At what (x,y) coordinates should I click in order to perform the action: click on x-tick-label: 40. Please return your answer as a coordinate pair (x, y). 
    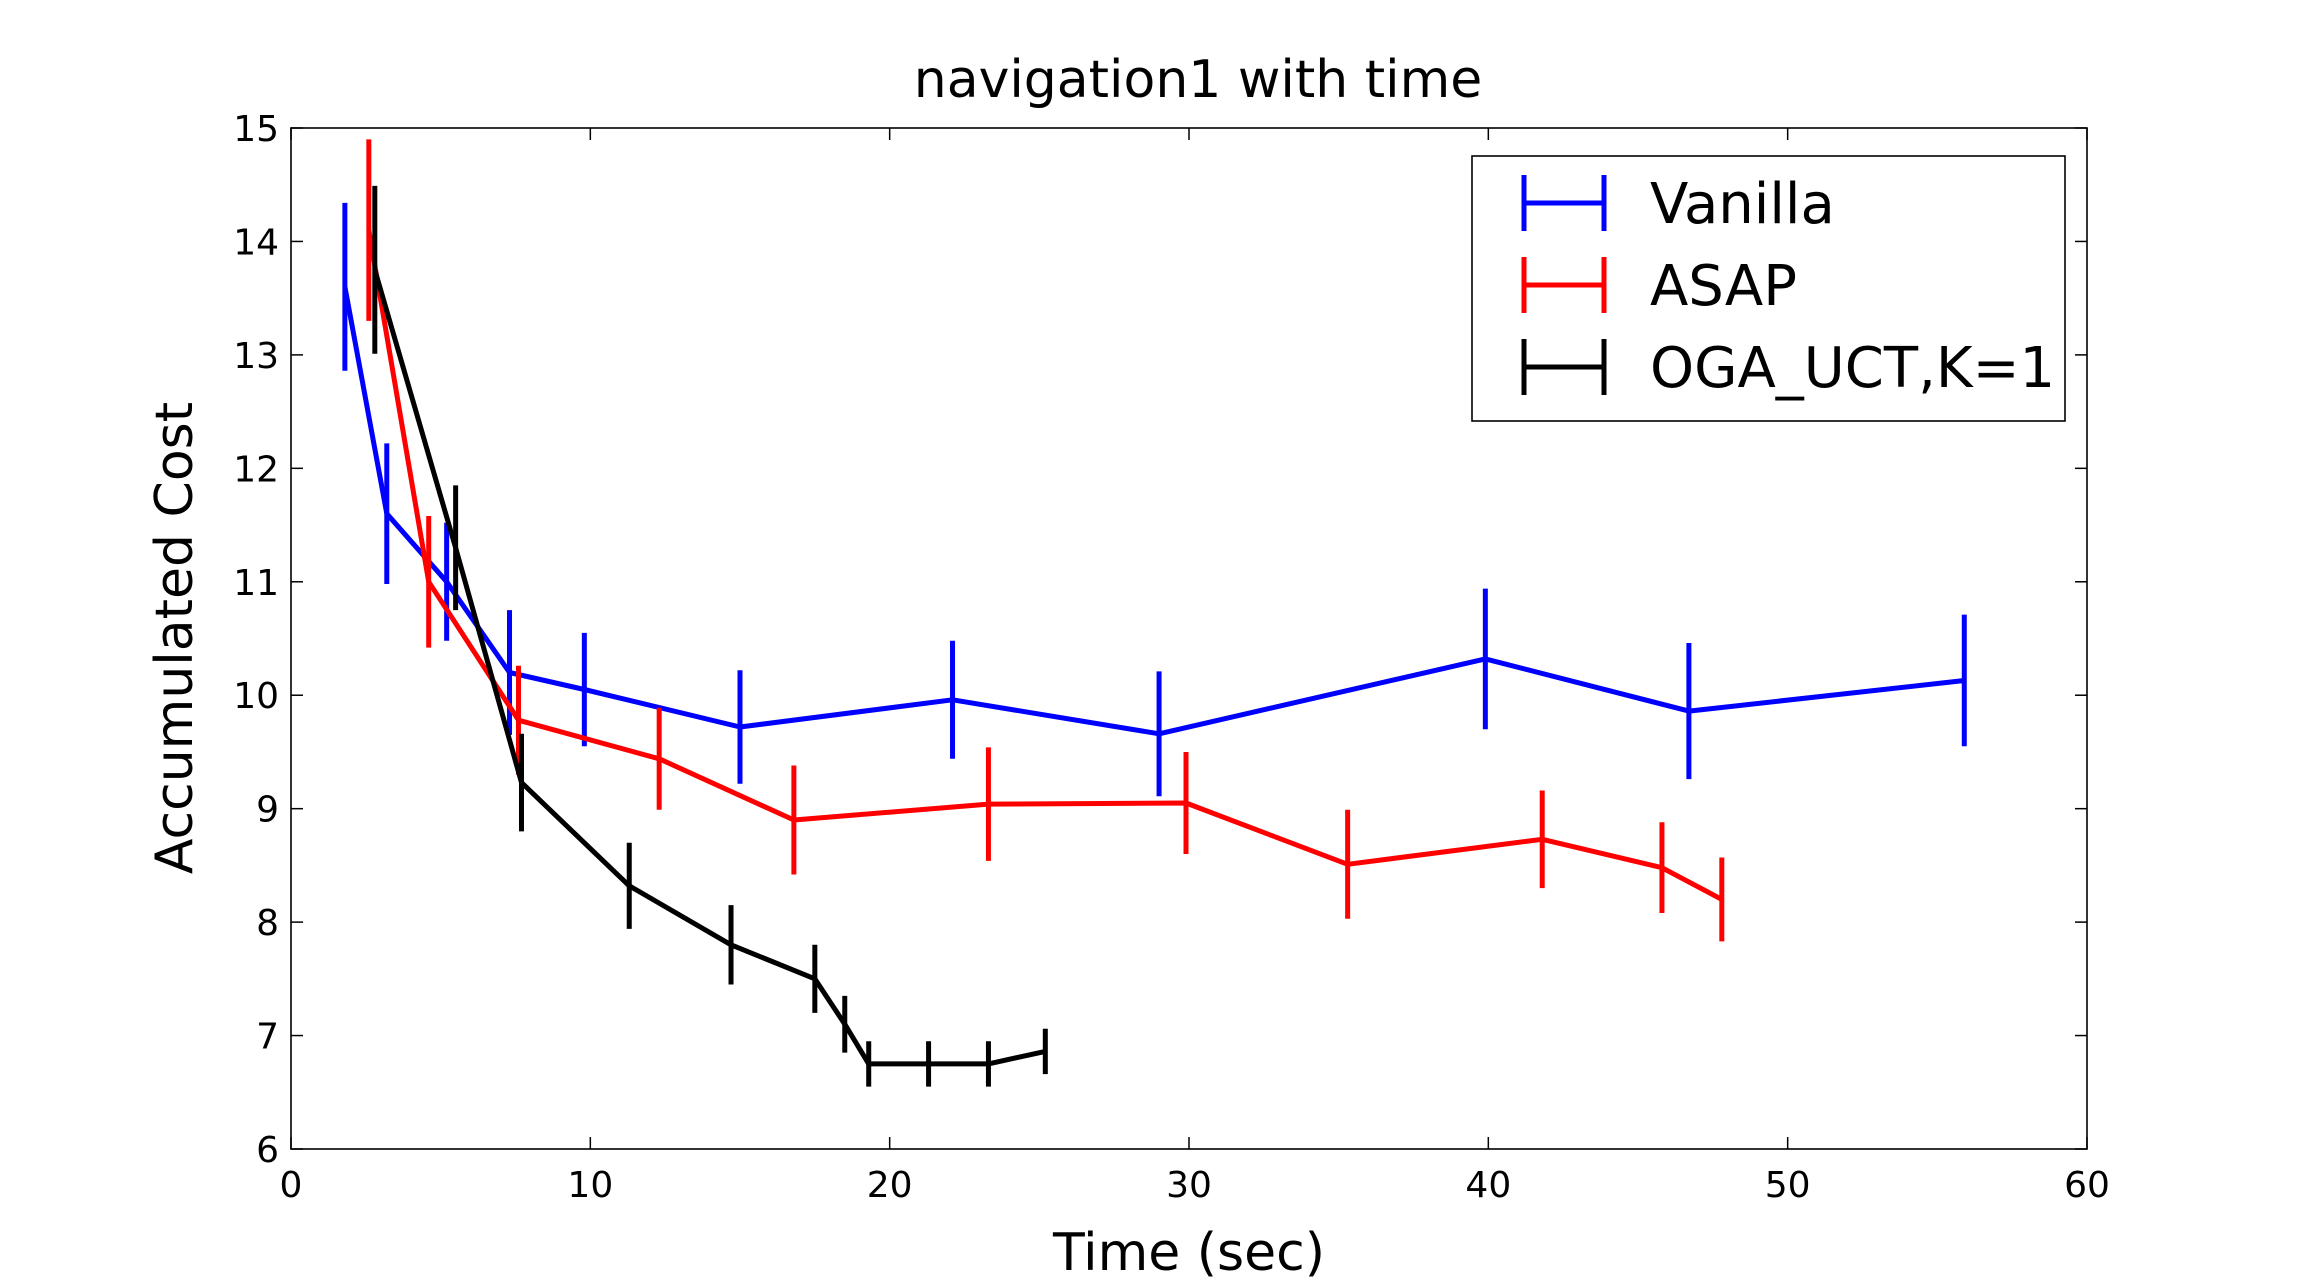
    Looking at the image, I should click on (1488, 1185).